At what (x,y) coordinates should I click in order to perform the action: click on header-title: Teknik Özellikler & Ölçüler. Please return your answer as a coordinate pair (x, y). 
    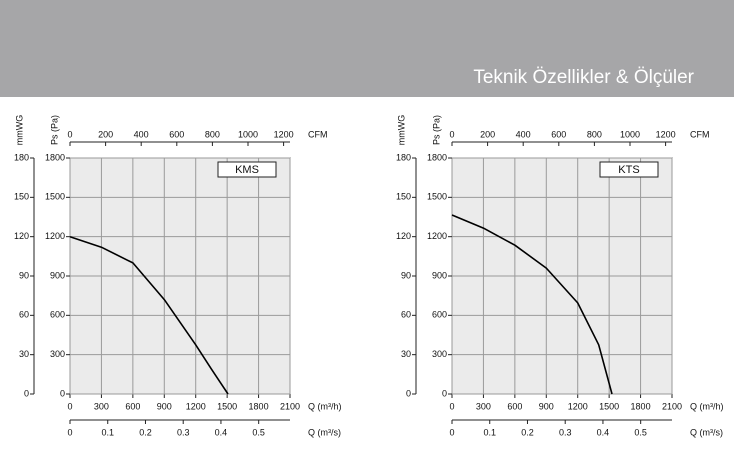
    Looking at the image, I should click on (583, 77).